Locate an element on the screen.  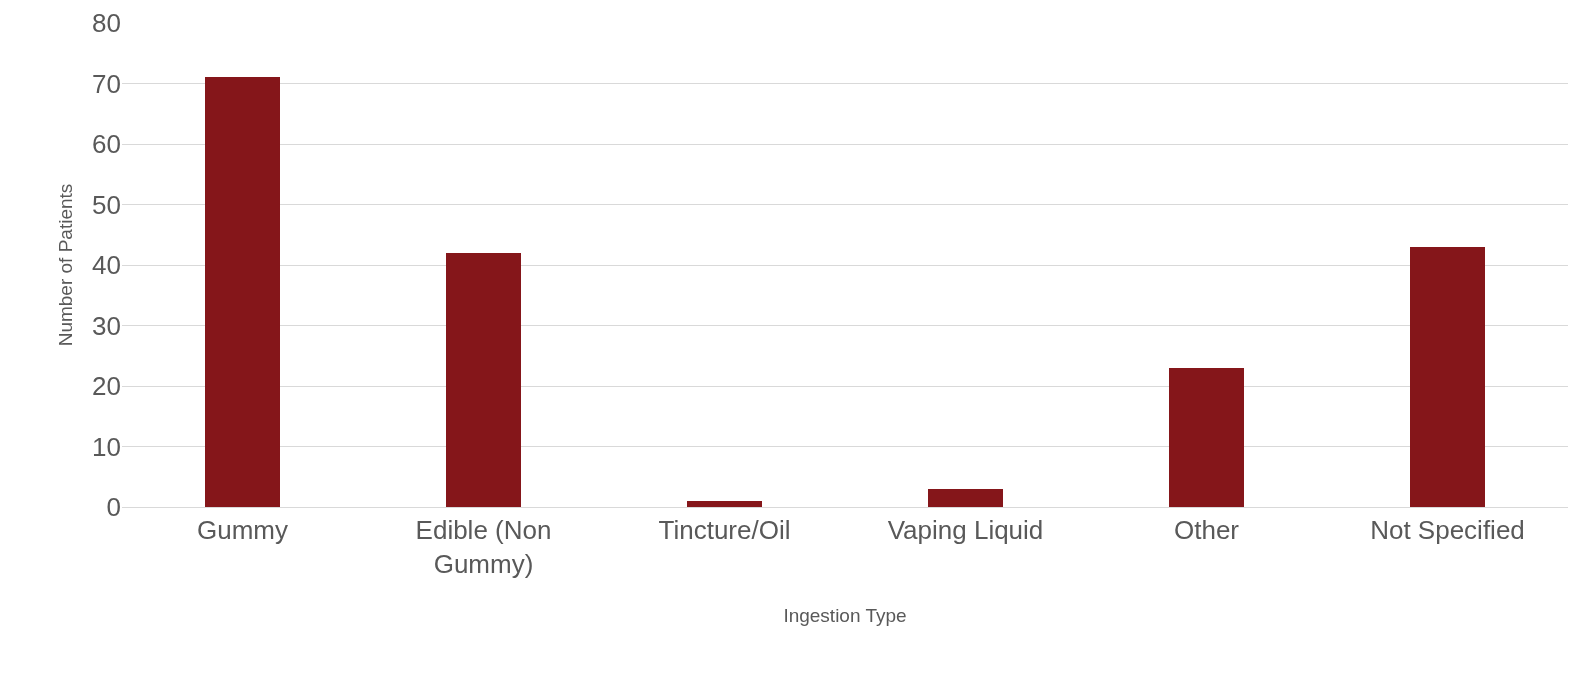
y-tick-label: 60 is located at coordinates (106, 144).